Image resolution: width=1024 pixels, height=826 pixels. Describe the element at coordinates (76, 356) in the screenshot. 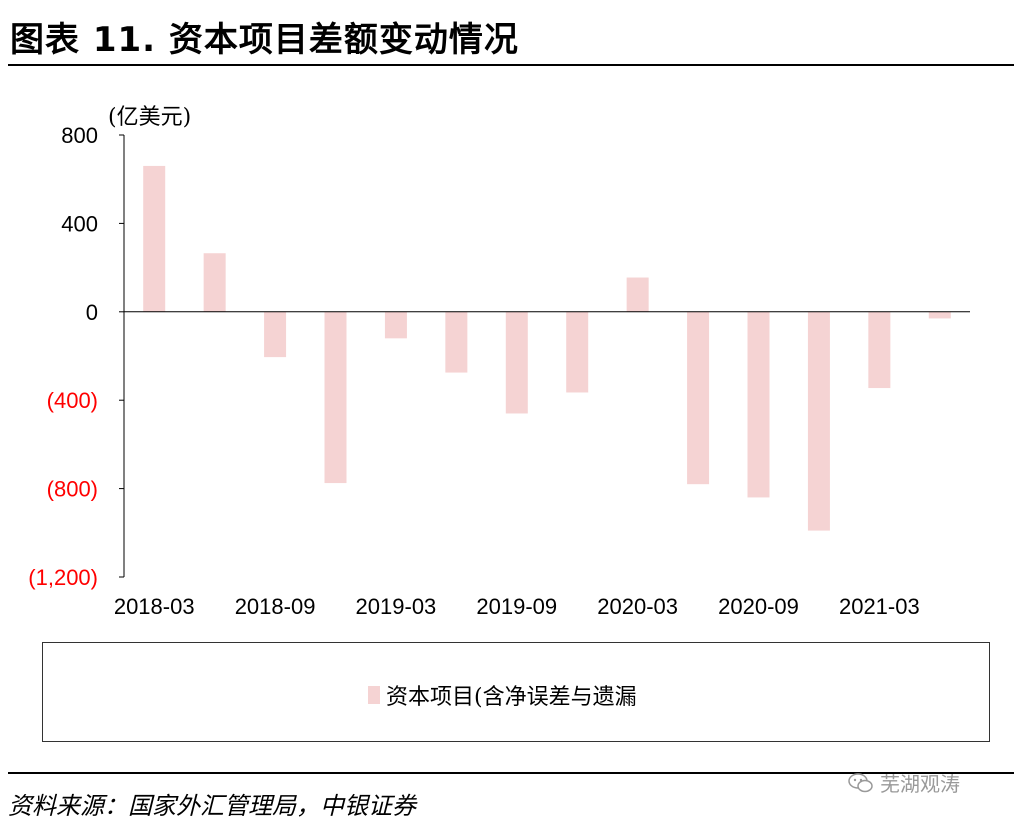

I see `y-axis-ticks: 800 400 0 (400) (800) (1,200)` at that location.